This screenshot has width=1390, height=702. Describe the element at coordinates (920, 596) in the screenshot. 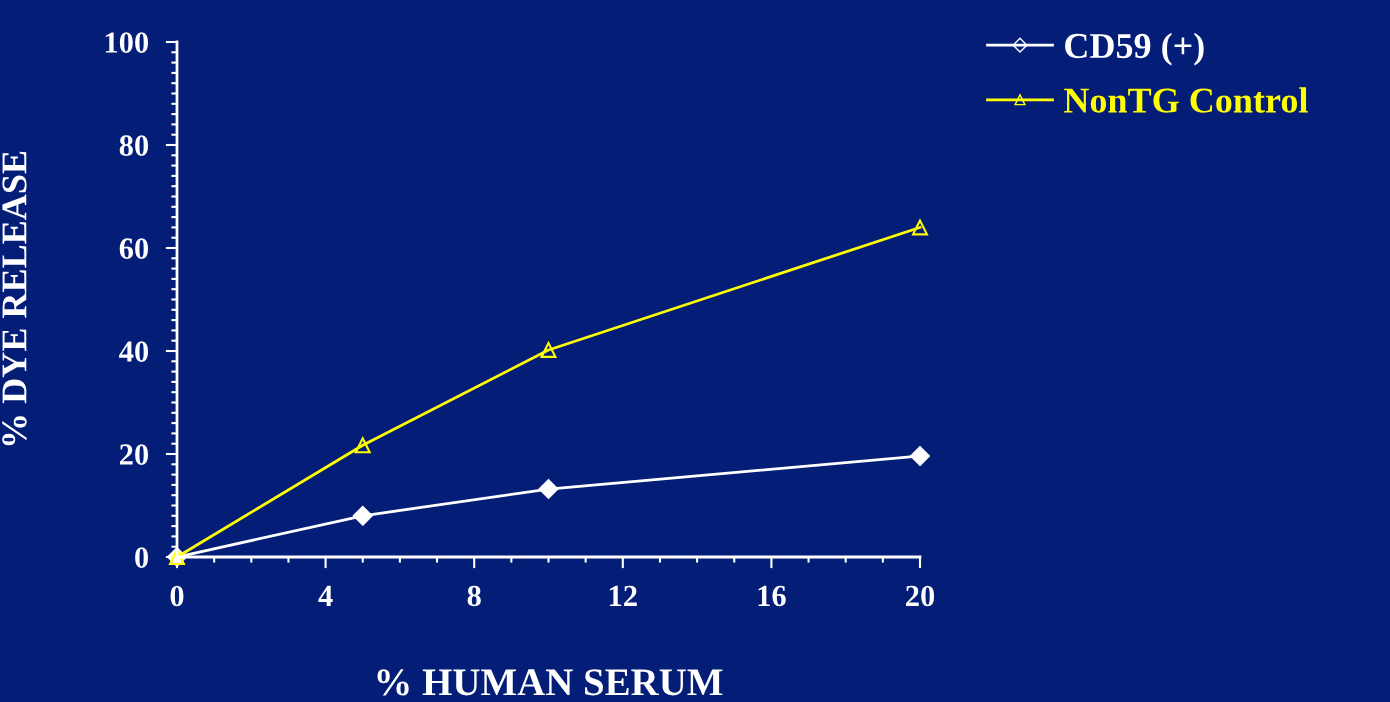

I see `x-tick-label: 20` at that location.